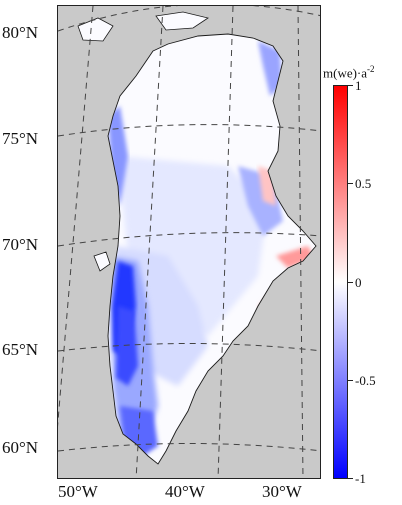  Describe the element at coordinates (189, 347) in the screenshot. I see `parallel-65n` at that location.